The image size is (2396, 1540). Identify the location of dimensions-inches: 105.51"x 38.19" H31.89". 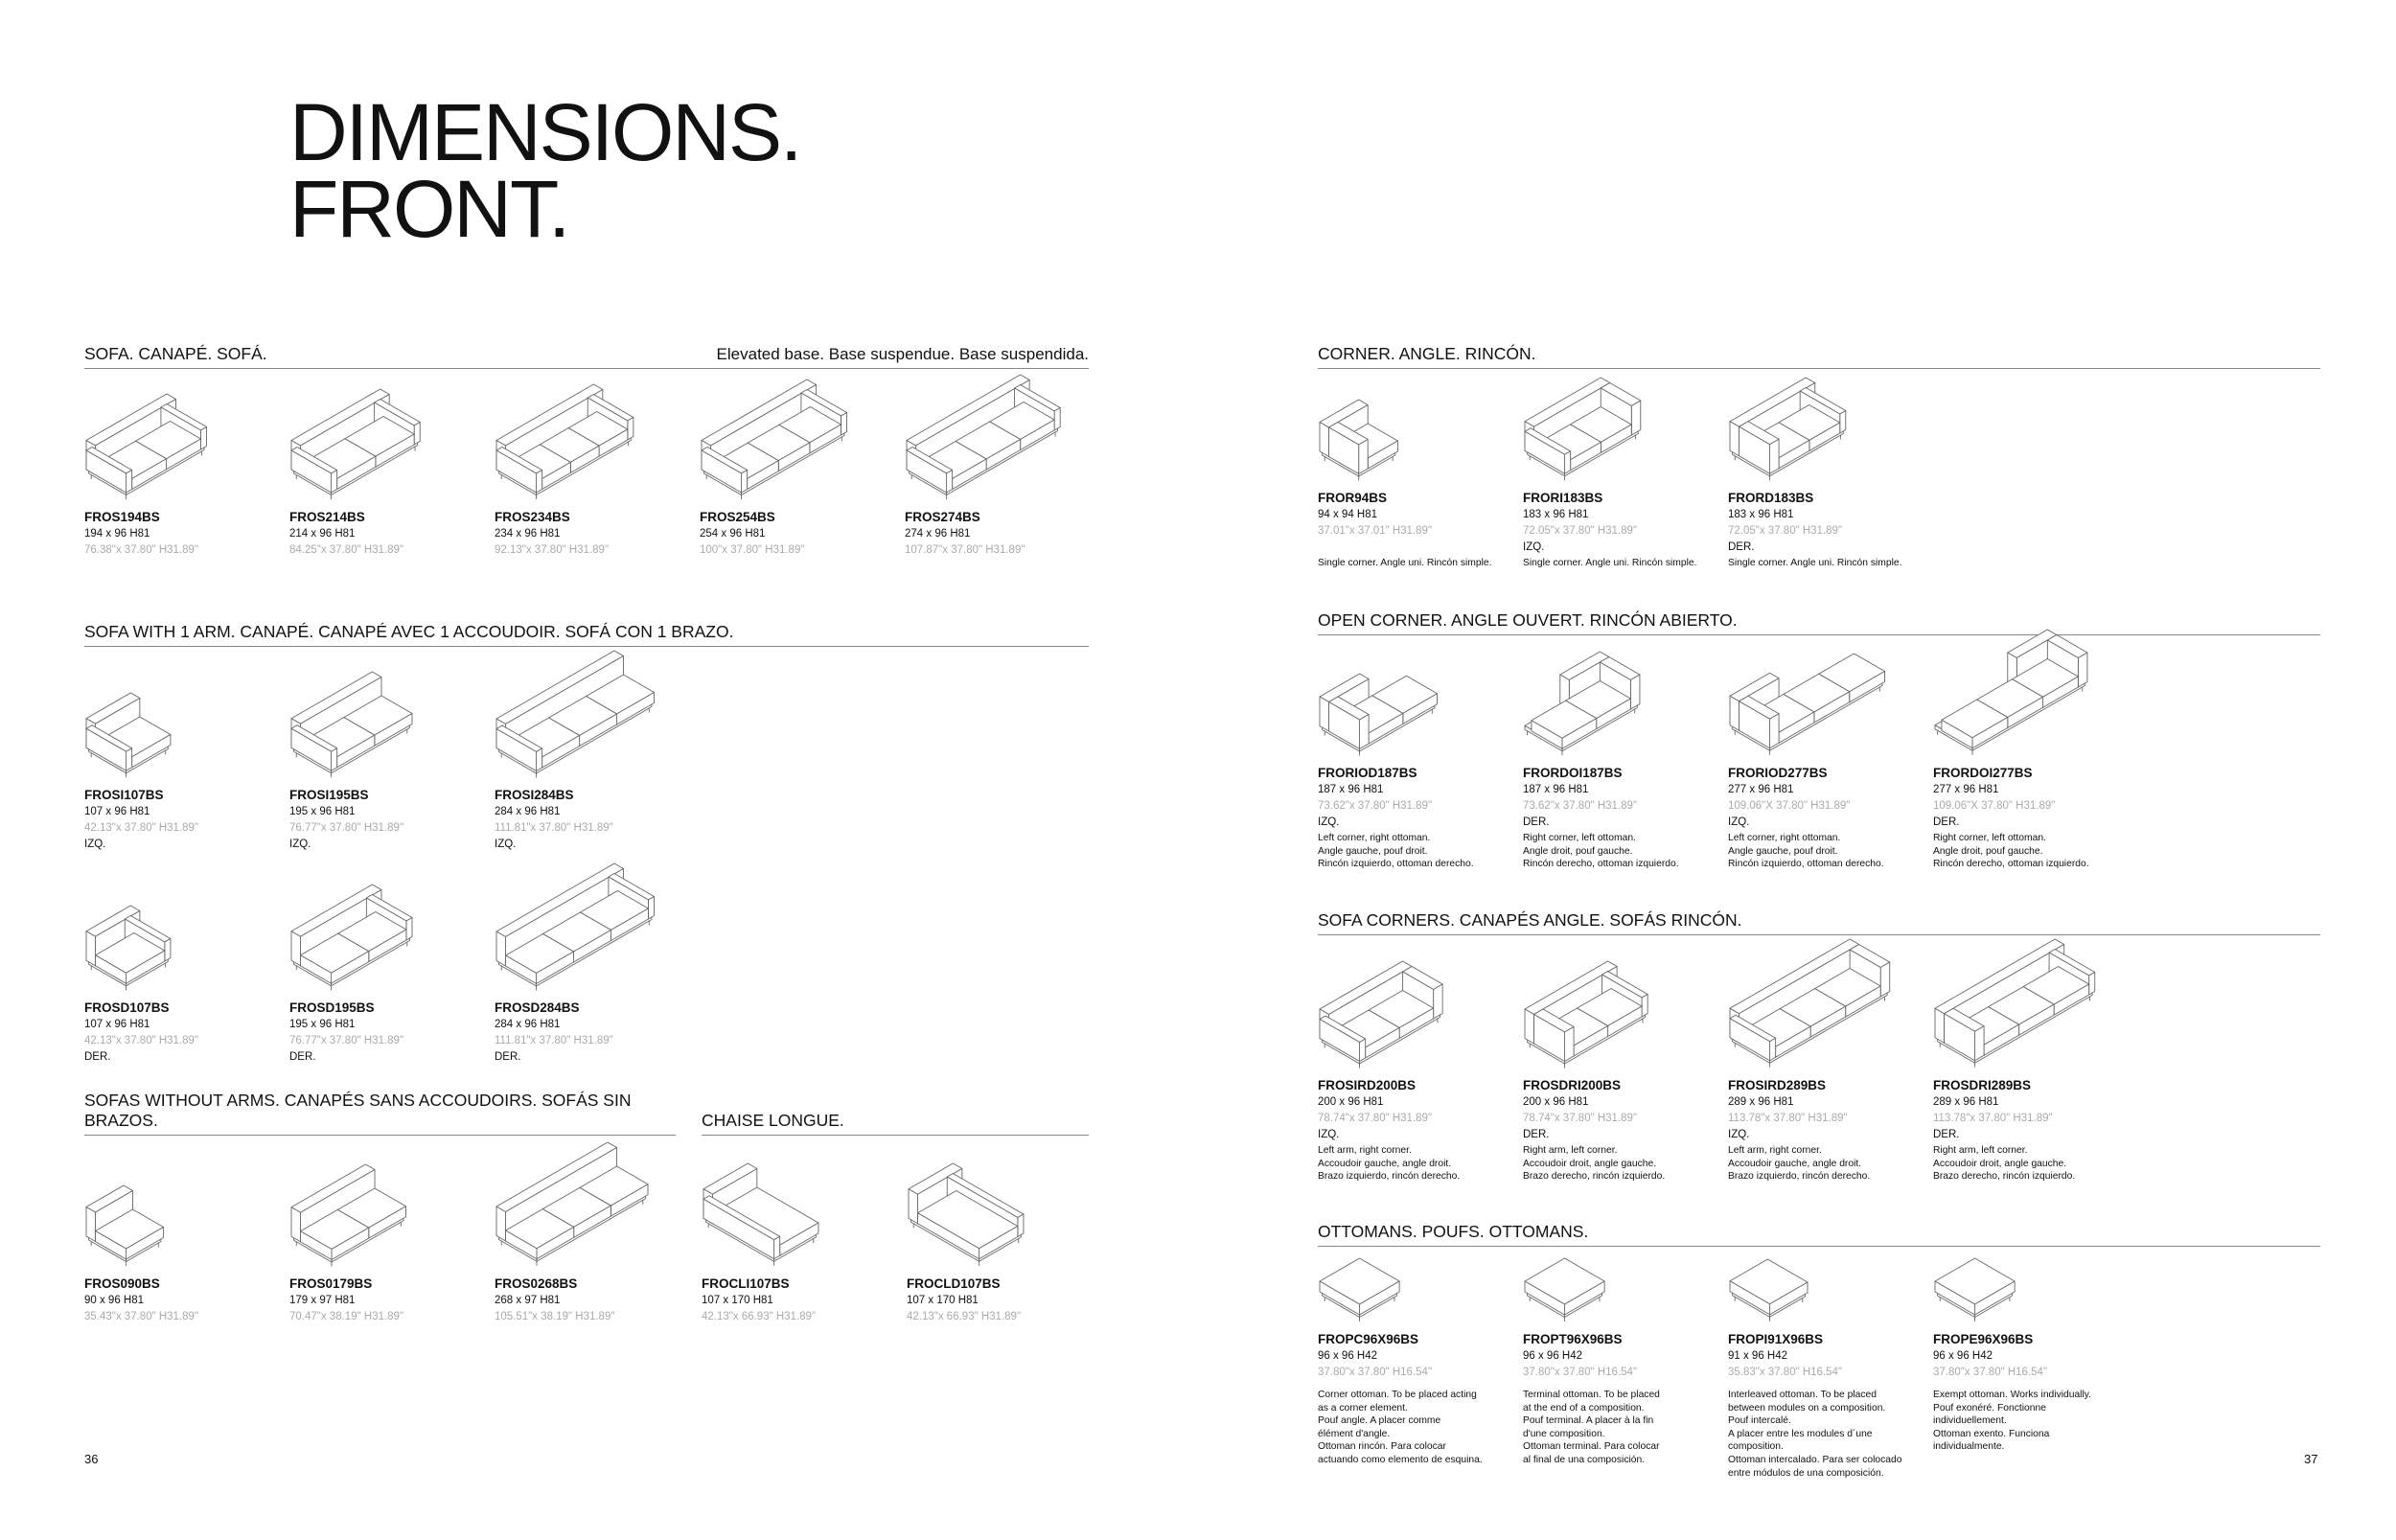
(555, 1316).